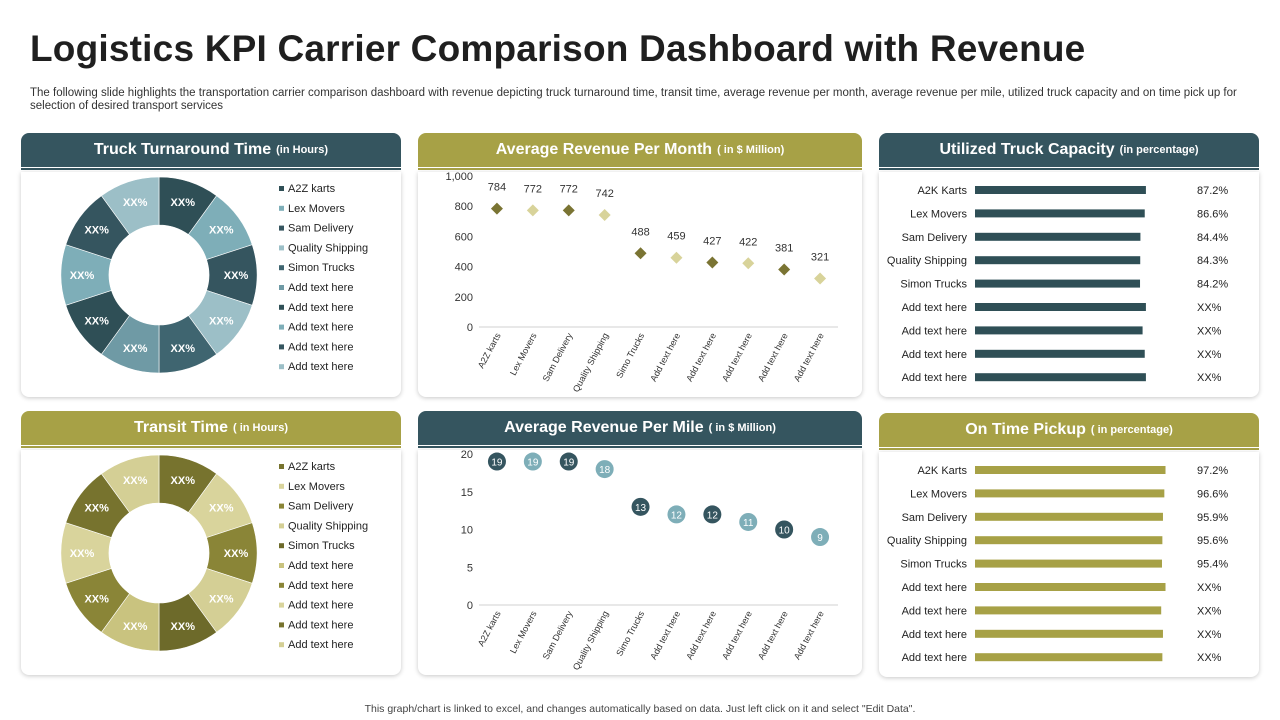 The height and width of the screenshot is (720, 1280). Describe the element at coordinates (713, 515) in the screenshot. I see `data-label: 12` at that location.